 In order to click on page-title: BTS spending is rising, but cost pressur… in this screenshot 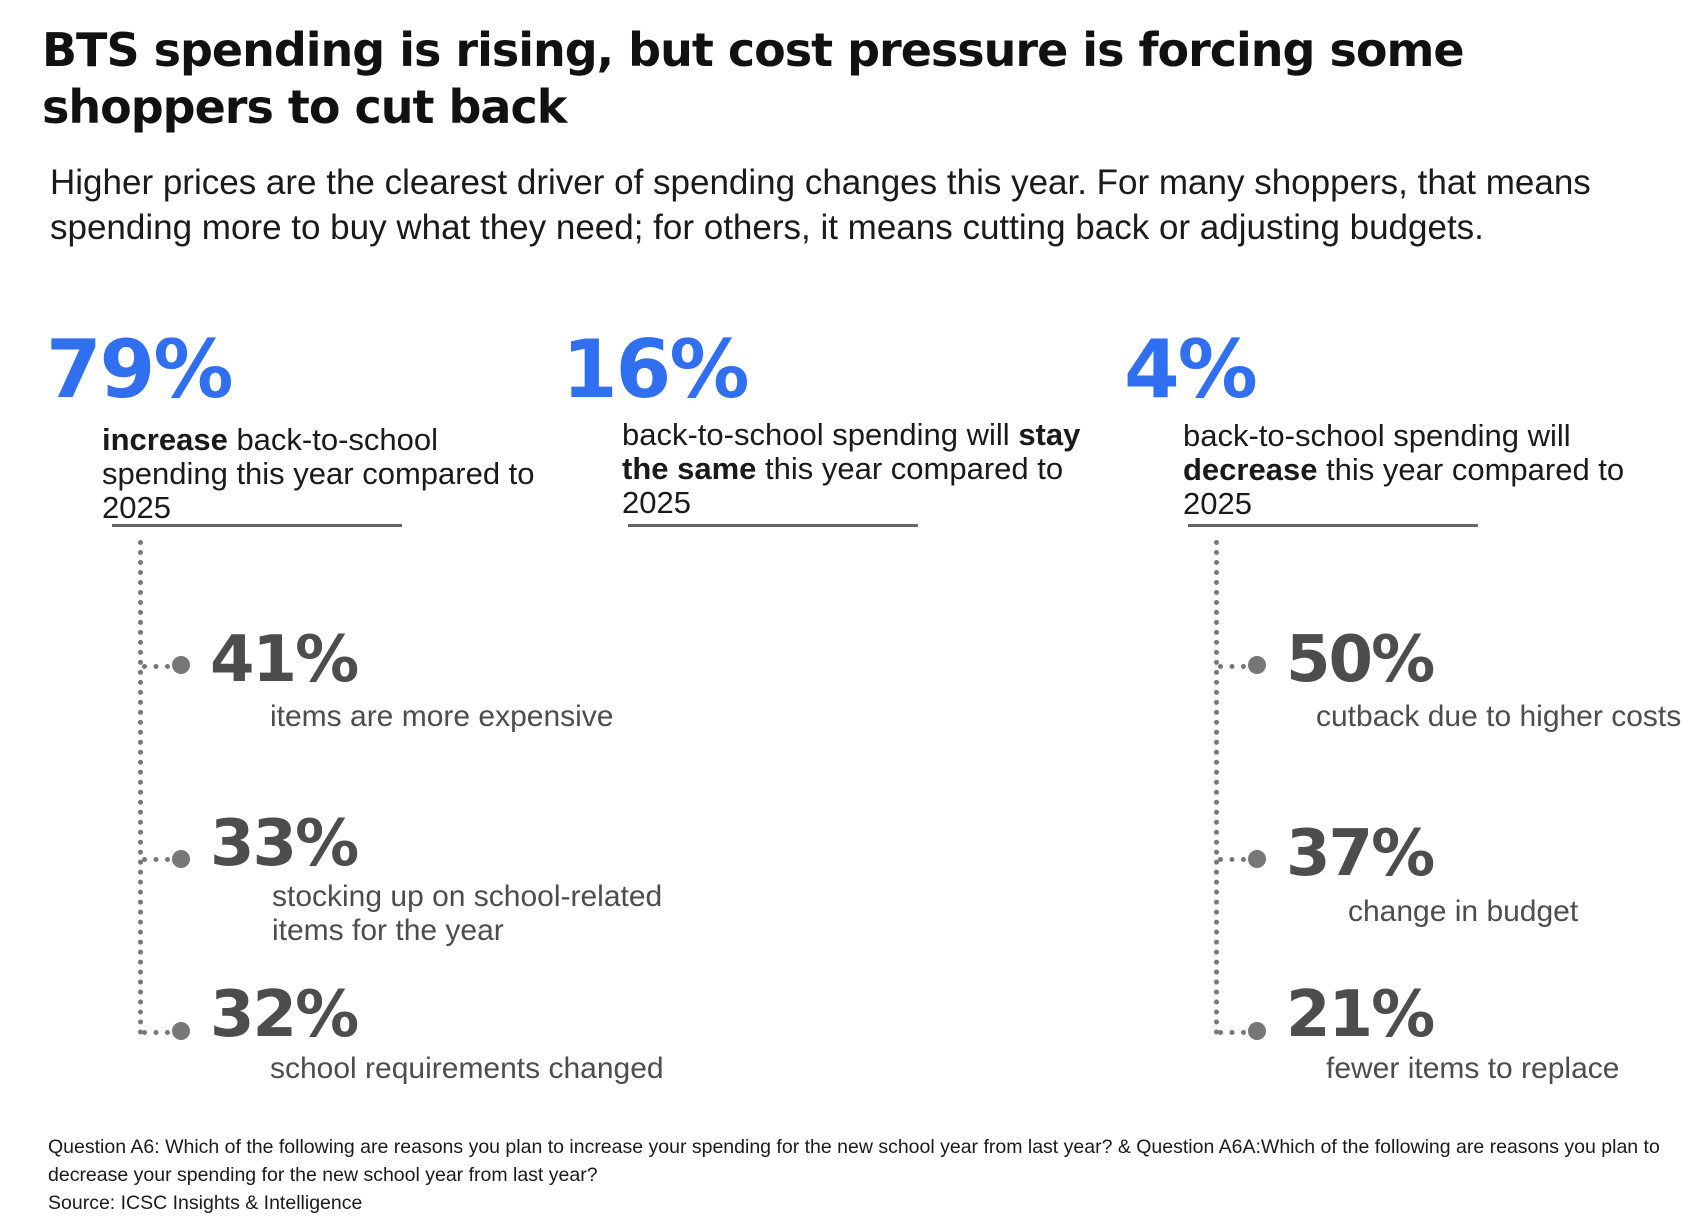, I will do `click(753, 78)`.